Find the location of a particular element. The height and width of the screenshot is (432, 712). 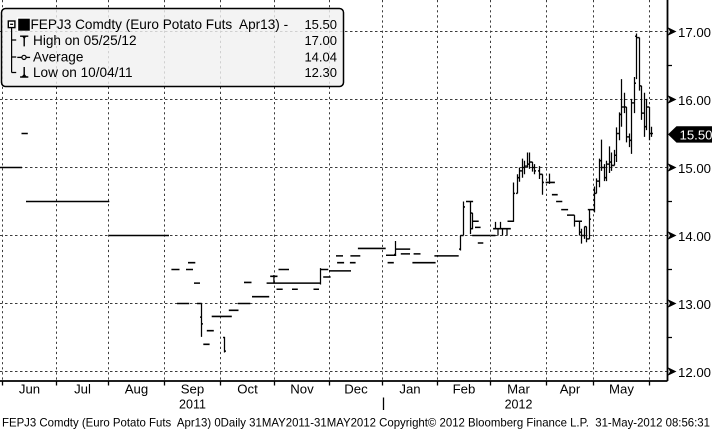

svg-text: 16.00 is located at coordinates (694, 100).